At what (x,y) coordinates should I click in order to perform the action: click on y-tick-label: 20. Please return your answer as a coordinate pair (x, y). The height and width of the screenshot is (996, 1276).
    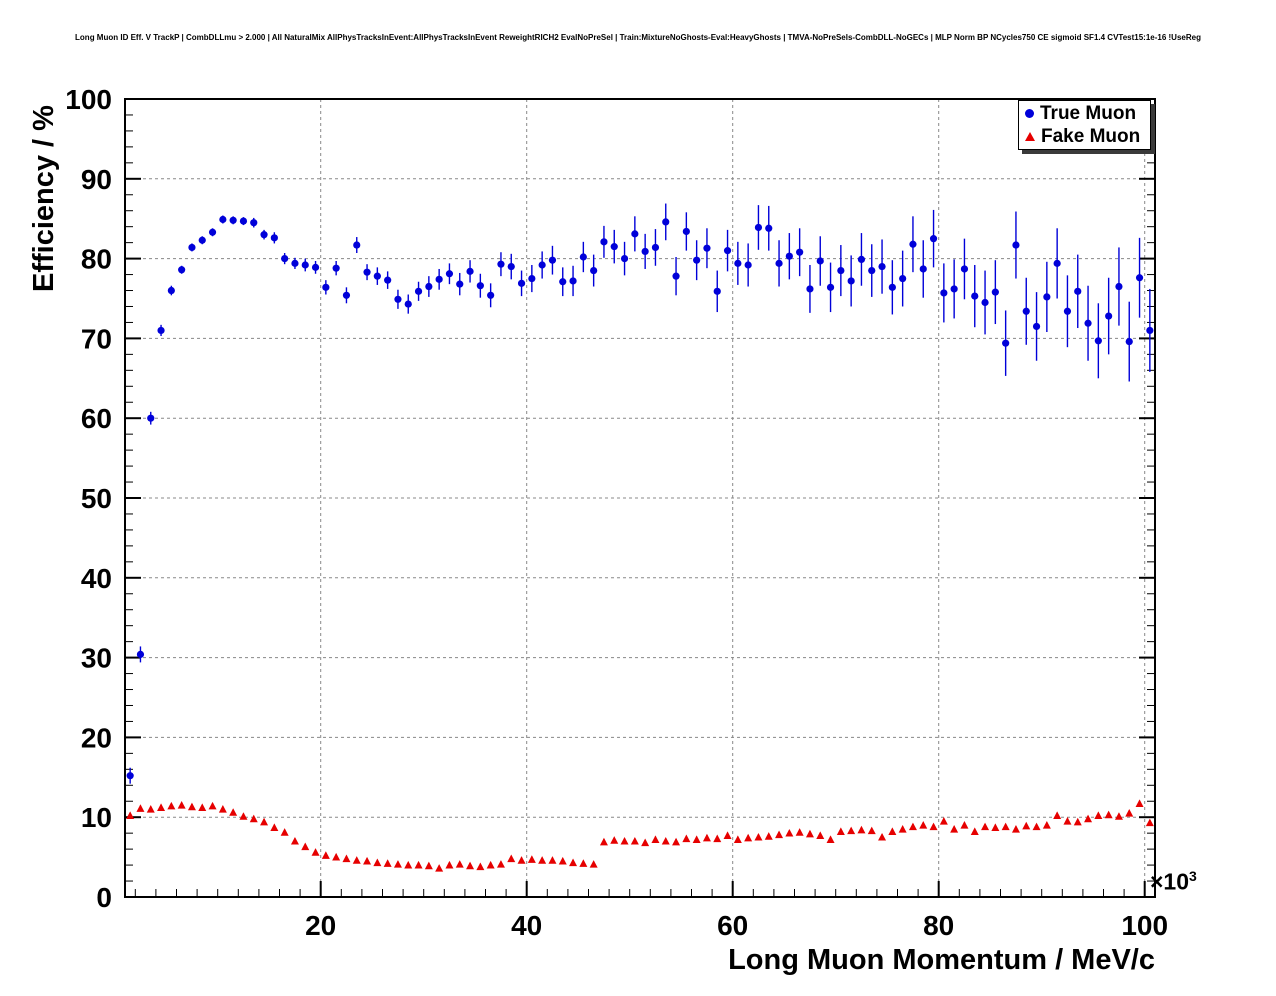
    Looking at the image, I should click on (96, 737).